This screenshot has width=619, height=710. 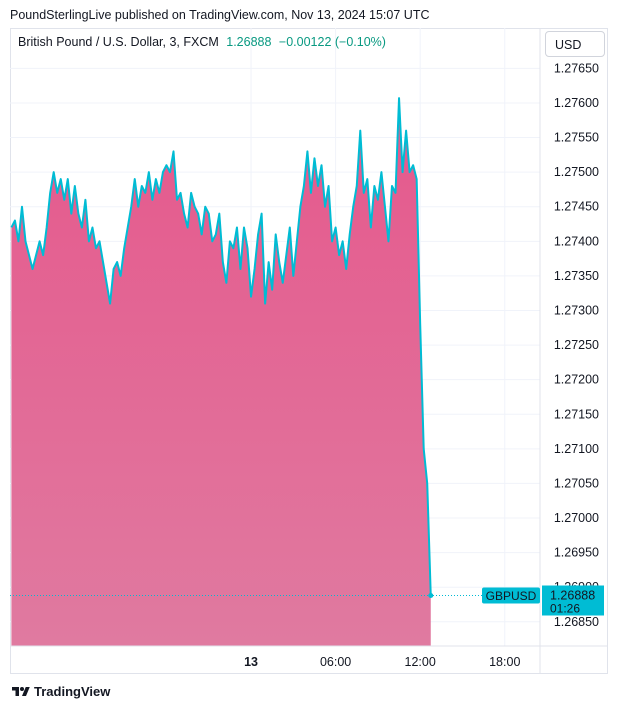 What do you see at coordinates (504, 662) in the screenshot?
I see `time-tick-label: 18:00` at bounding box center [504, 662].